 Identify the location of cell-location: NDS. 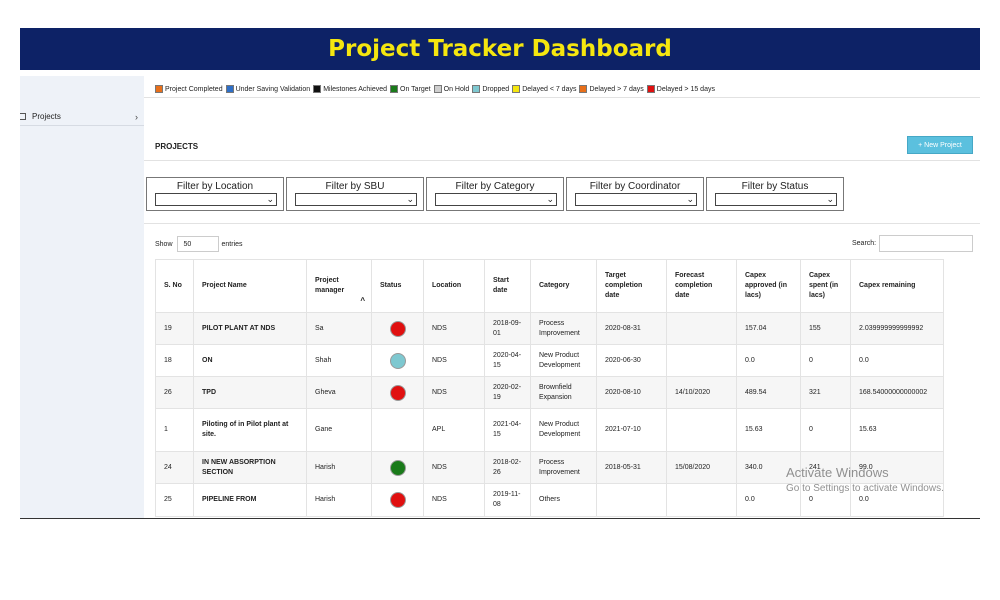
(454, 392).